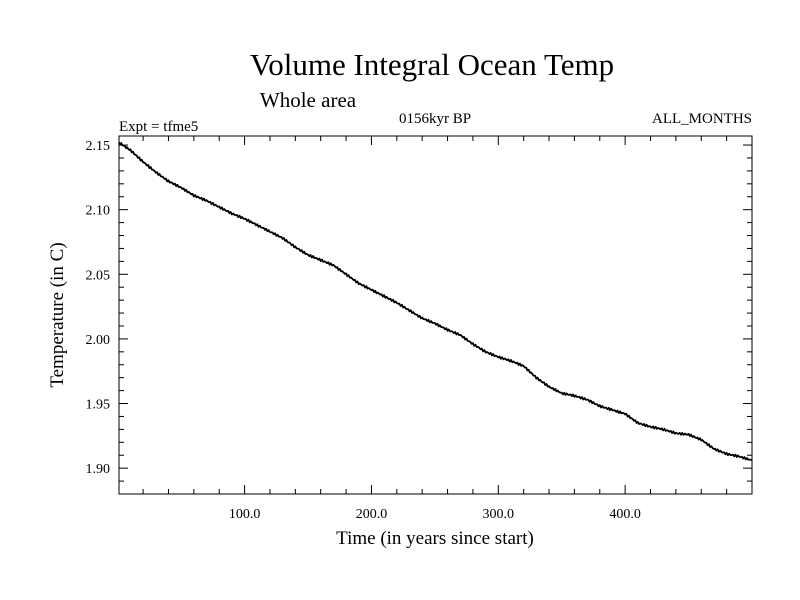 This screenshot has width=800, height=600. Describe the element at coordinates (245, 514) in the screenshot. I see `x-tick-label: 100.0` at that location.